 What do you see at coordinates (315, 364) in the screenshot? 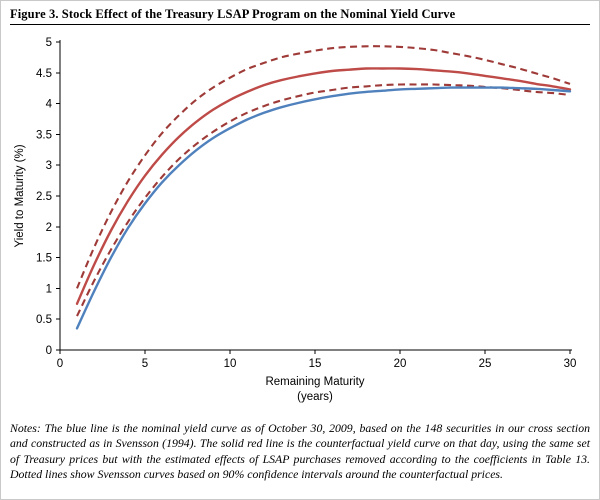
I see `tick-label: 15` at bounding box center [315, 364].